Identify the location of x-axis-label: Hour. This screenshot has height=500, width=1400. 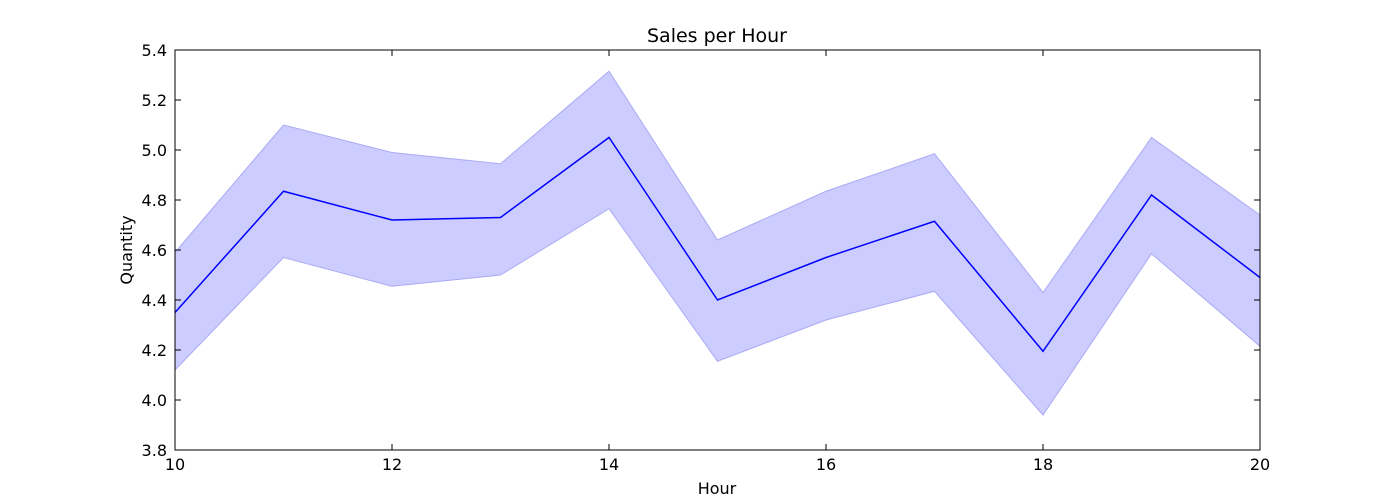
(717, 488).